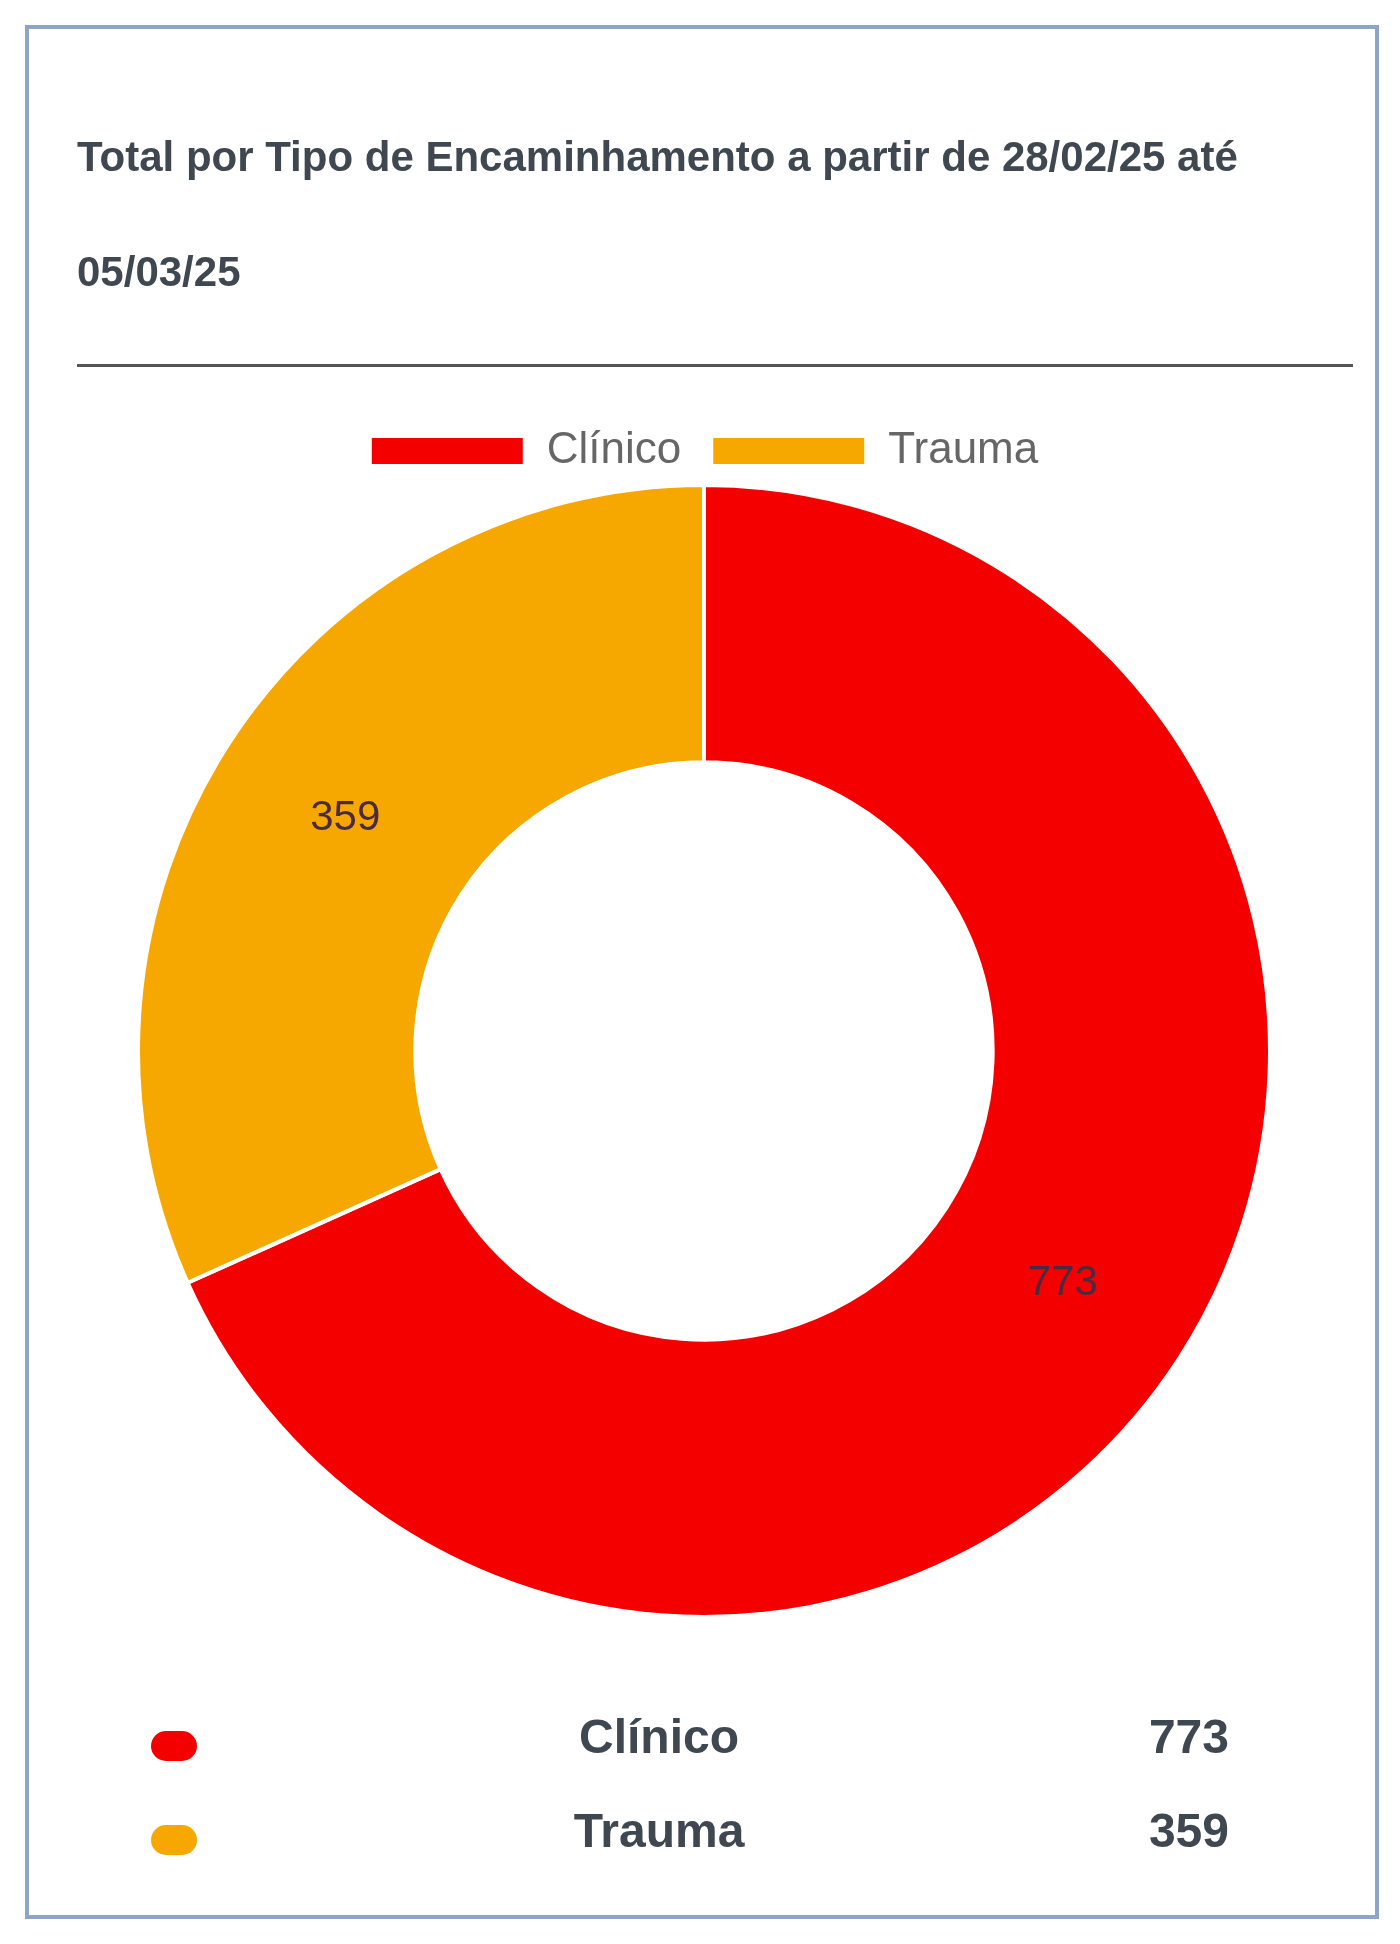 This screenshot has width=1400, height=1944. Describe the element at coordinates (657, 214) in the screenshot. I see `chart-title: Total por Tipo de Encaminhamento a partir de 28/02/25 até 05/03/25` at that location.